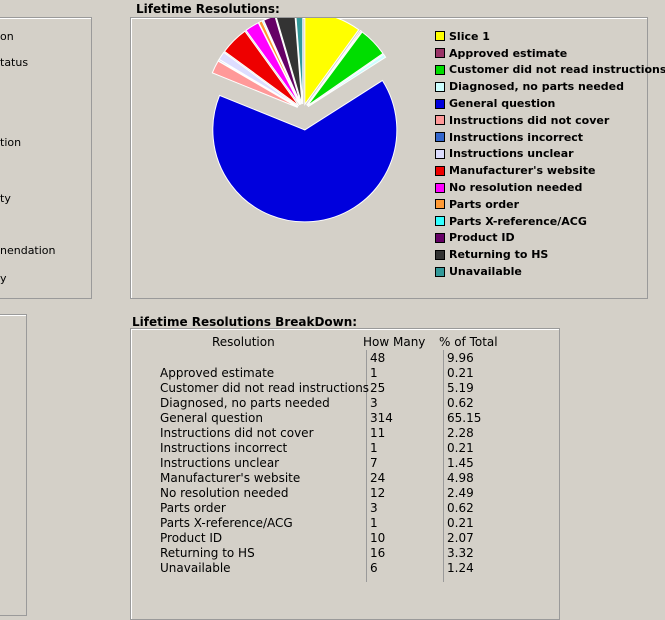 This screenshot has width=665, height=620. I want to click on legend-item: Diagnosed, no parts needed, so click(550, 86).